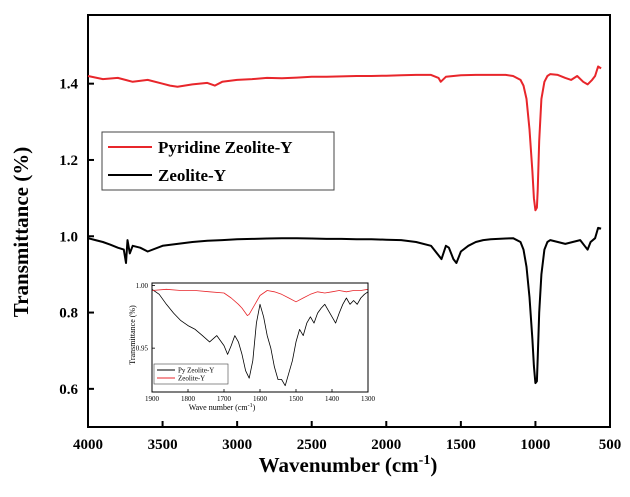 The height and width of the screenshot is (497, 630). What do you see at coordinates (535, 445) in the screenshot?
I see `main-x-tick-label: 1000` at bounding box center [535, 445].